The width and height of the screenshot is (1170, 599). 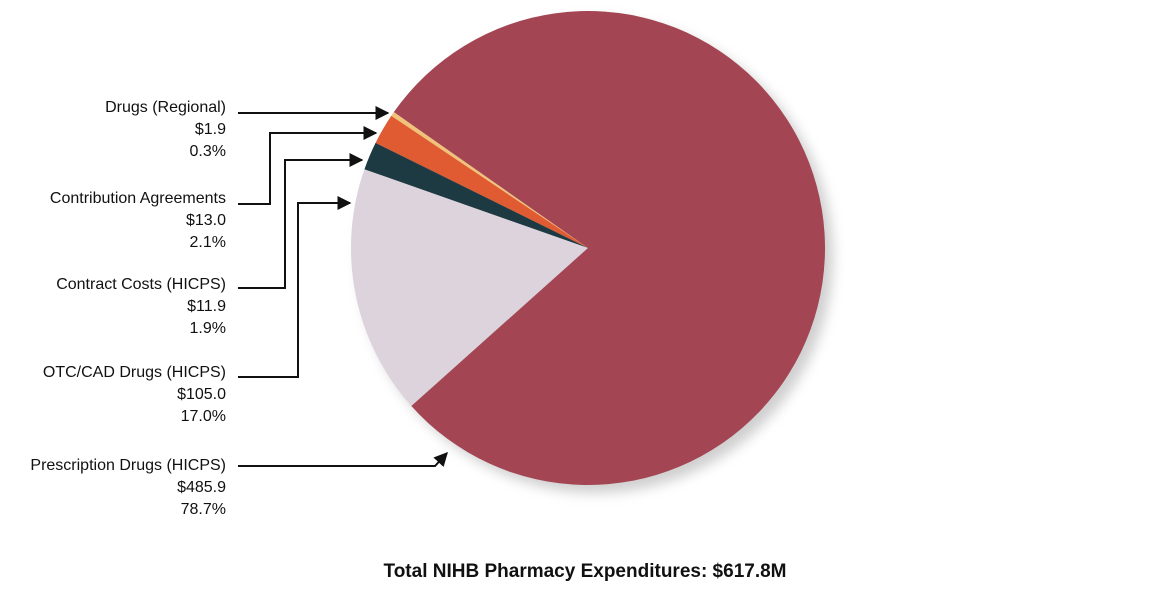 What do you see at coordinates (201, 394) in the screenshot?
I see `value-label: $105.0` at bounding box center [201, 394].